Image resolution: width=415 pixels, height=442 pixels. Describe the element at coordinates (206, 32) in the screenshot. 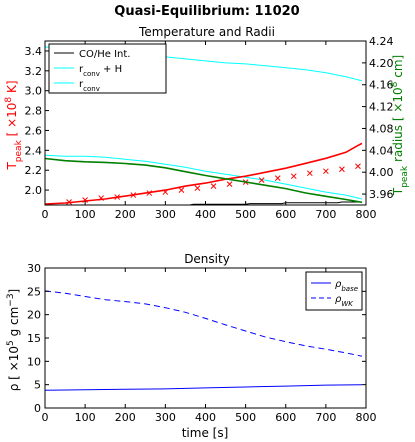

I see `top-panel-title: Temperature and Radii` at that location.